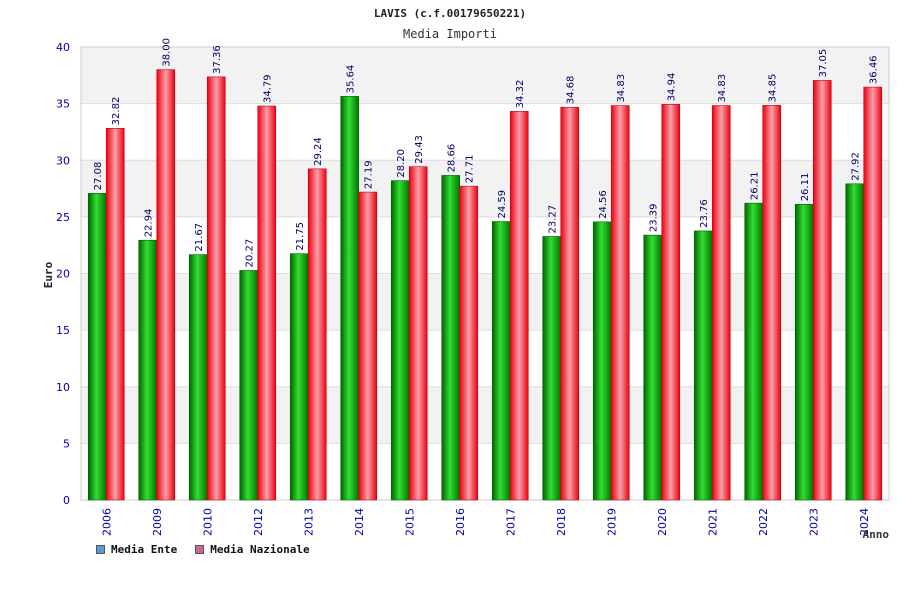  What do you see at coordinates (722, 88) in the screenshot?
I see `data-label-nazionale-2021: 34.83` at bounding box center [722, 88].